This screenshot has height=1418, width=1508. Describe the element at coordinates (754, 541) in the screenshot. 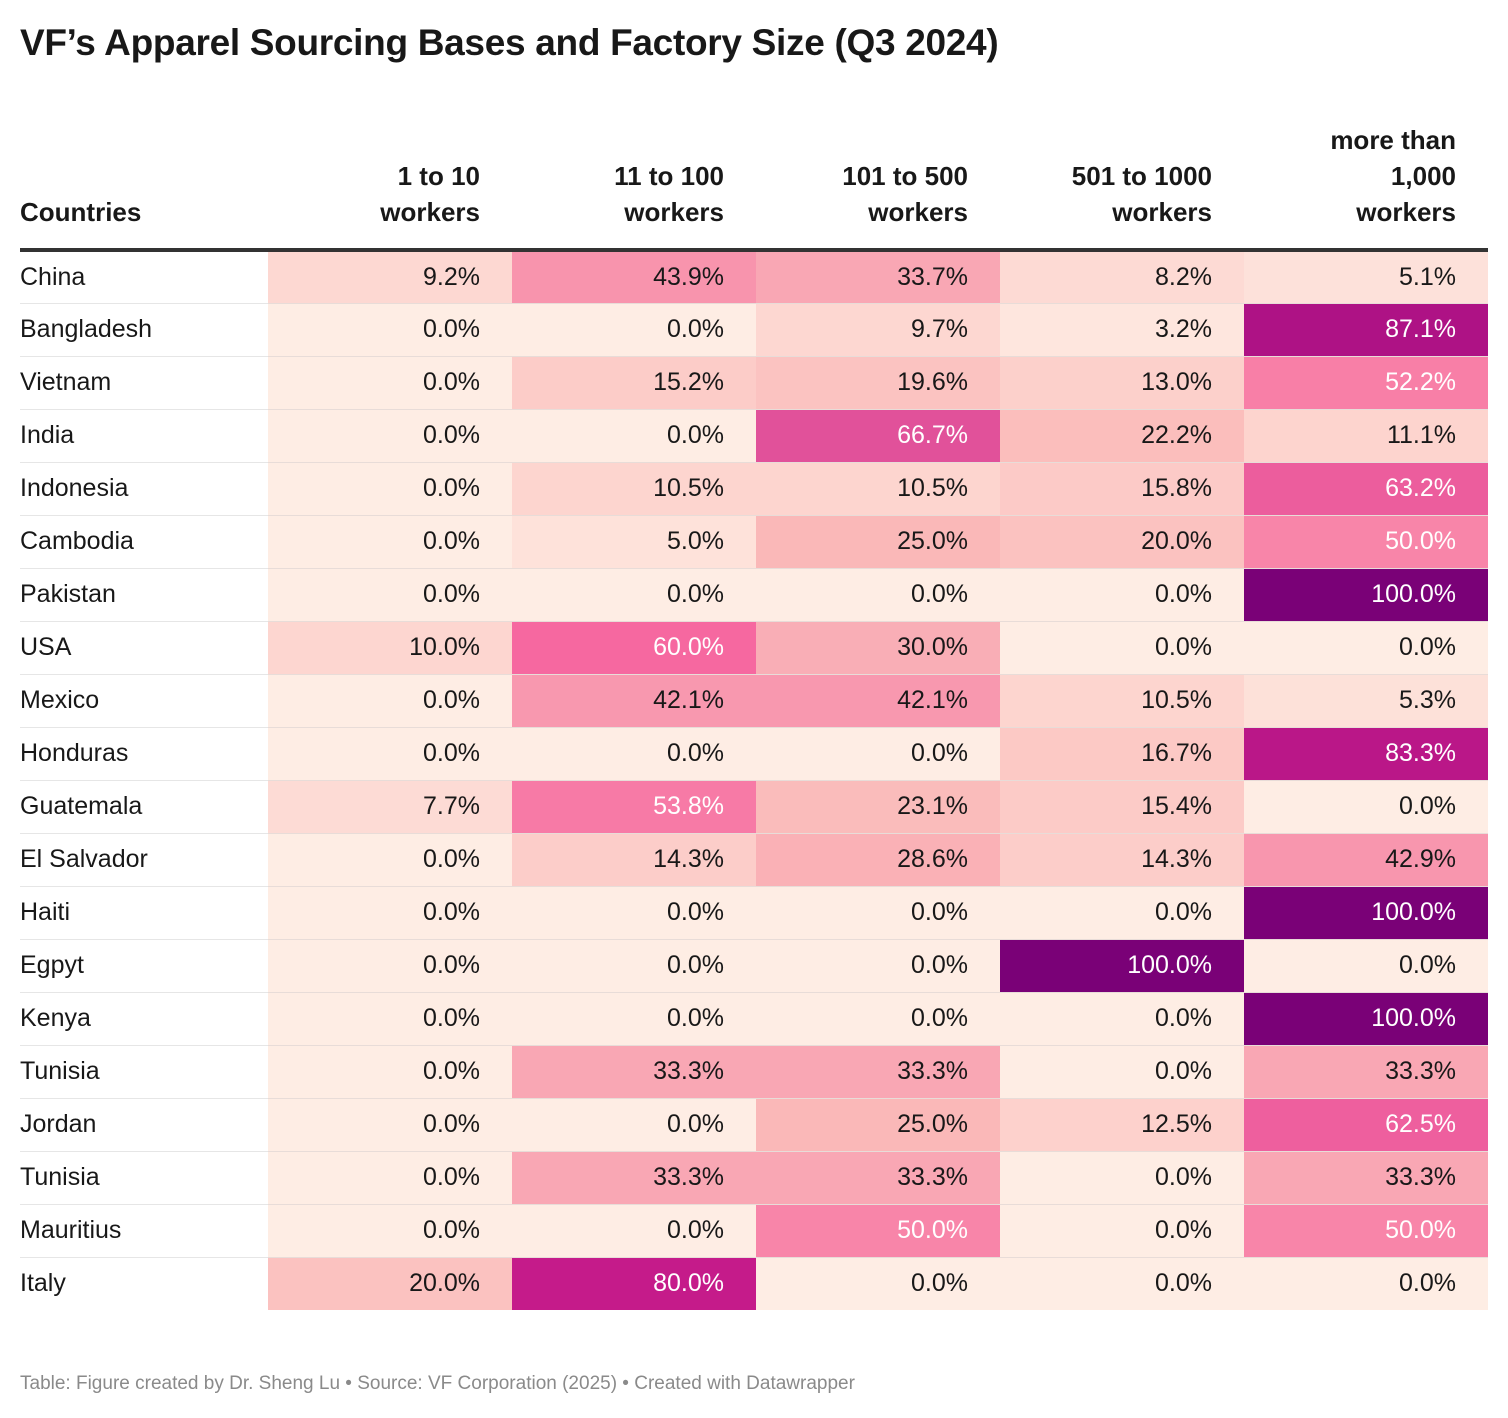

I see `table-row: Cambodia 0.0% 5.0% 25.0% 20.0% 50.0%` at that location.